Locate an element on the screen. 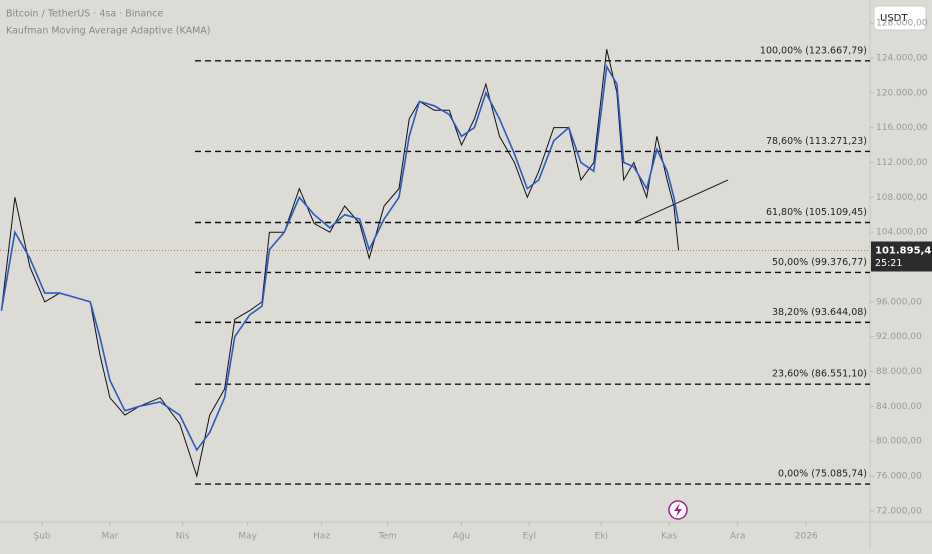 The height and width of the screenshot is (554, 932). y-tick-label: 112.000,00 is located at coordinates (902, 163).